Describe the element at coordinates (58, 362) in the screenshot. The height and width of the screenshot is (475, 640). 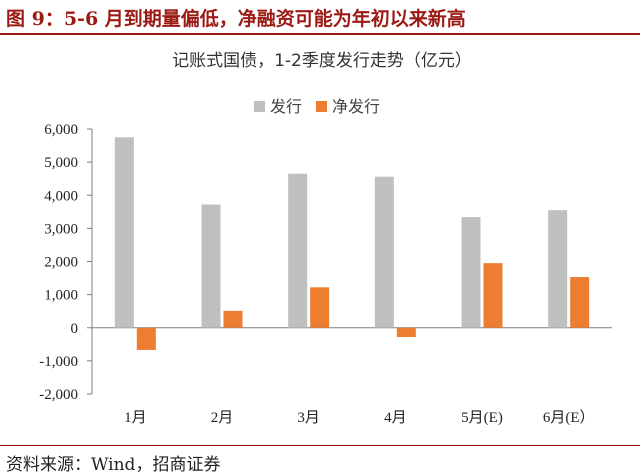
I see `y-tick-label: -1,000` at that location.